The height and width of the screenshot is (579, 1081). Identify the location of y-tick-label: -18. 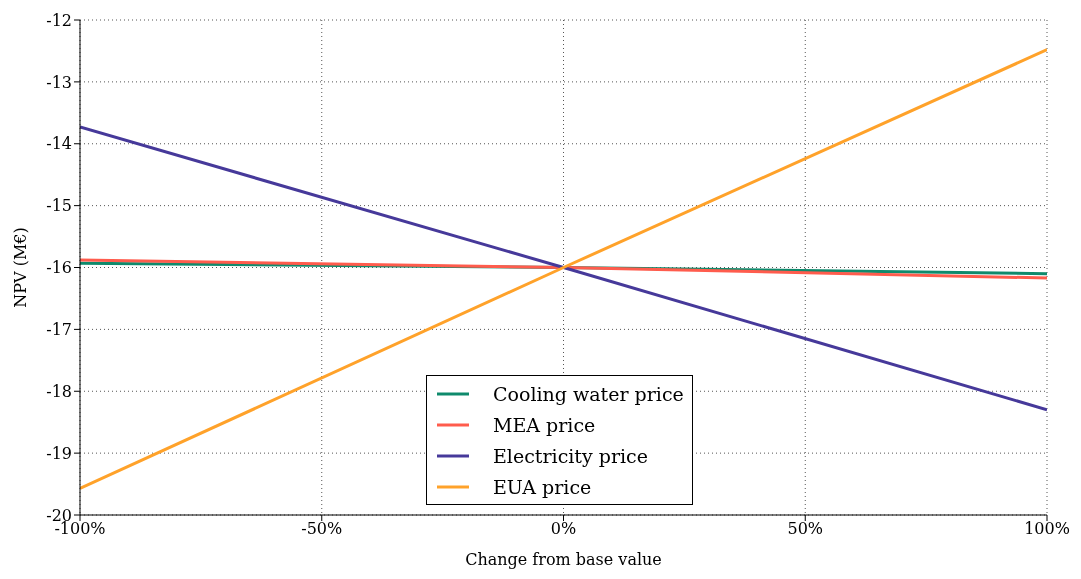
(59, 391).